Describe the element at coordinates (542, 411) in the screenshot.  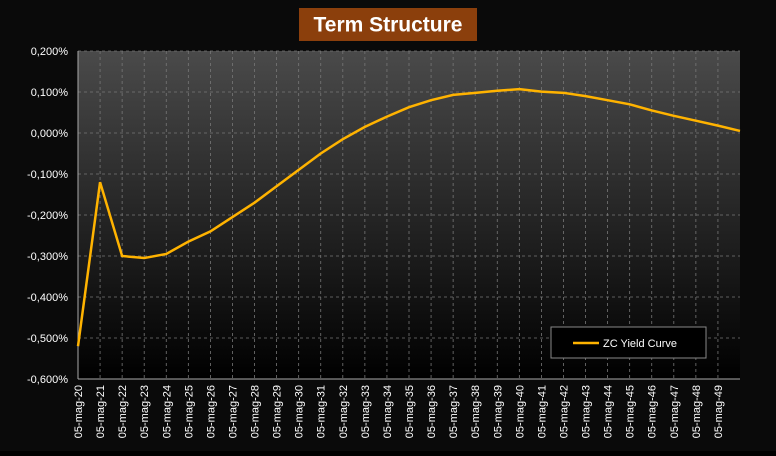
I see `x-tick-label: 05-mag-41` at that location.